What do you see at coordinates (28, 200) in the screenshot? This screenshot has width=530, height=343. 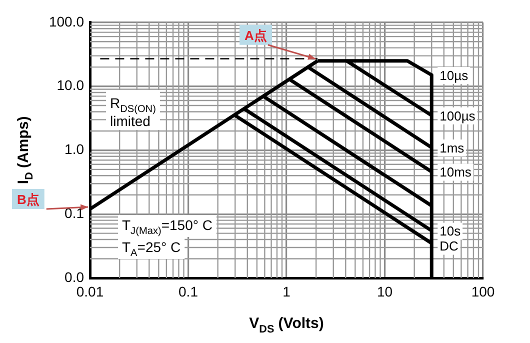 I see `annotation: B点` at bounding box center [28, 200].